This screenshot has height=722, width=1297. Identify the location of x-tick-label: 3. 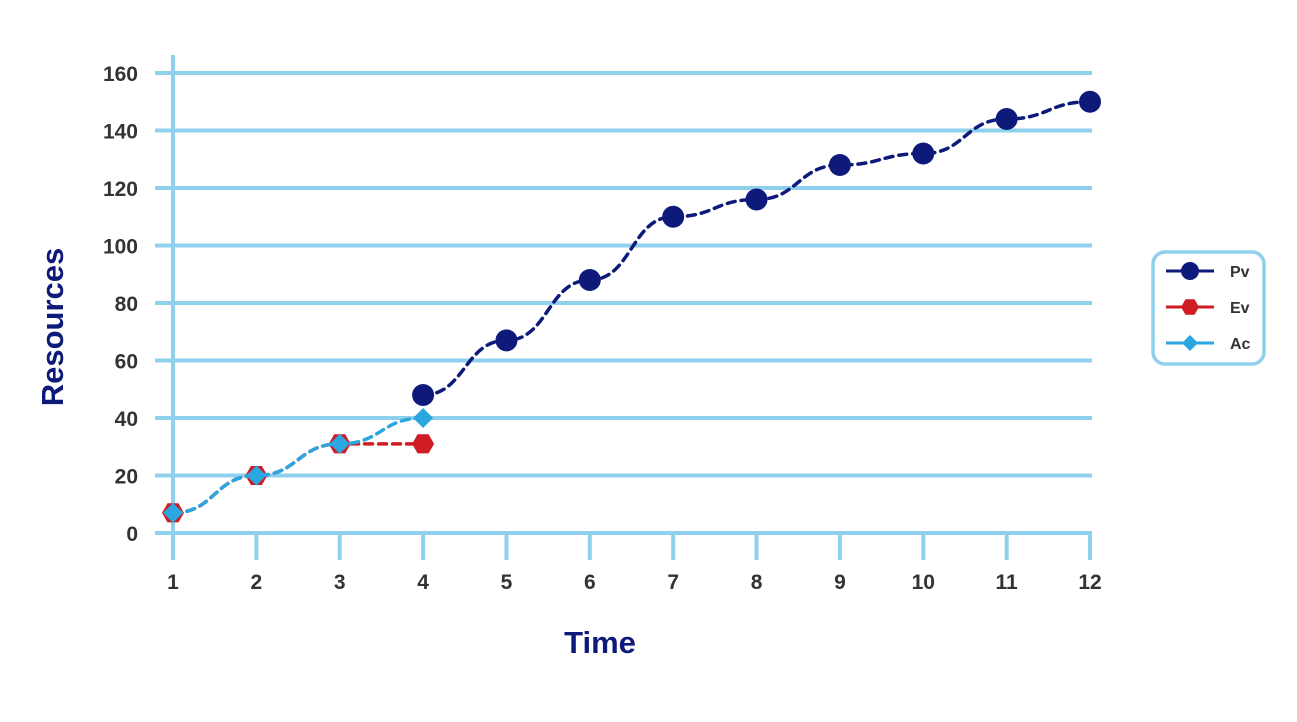
(340, 582).